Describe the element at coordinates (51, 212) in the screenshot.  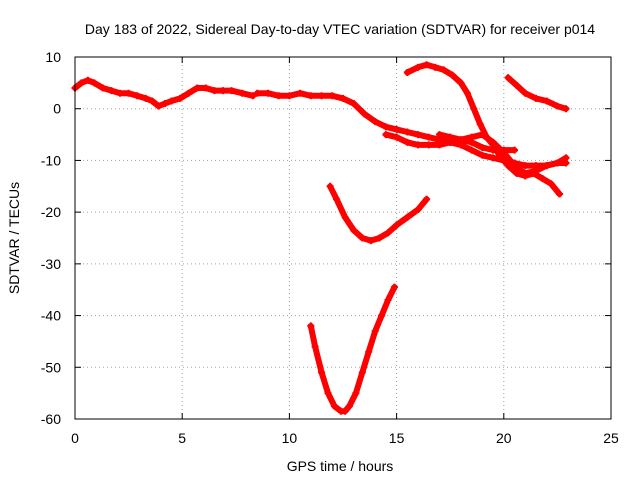
I see `y-tick-label: -20` at that location.